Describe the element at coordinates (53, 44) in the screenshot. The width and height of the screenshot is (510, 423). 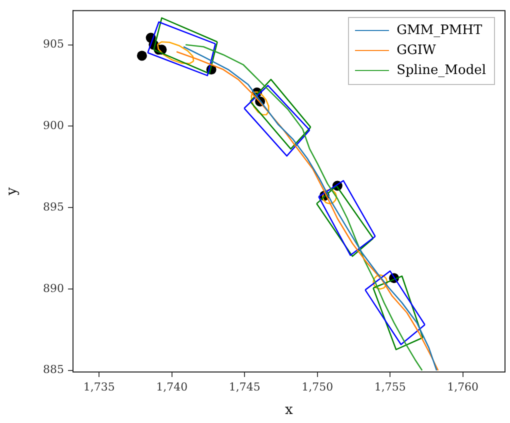
I see `y-tick-label: 905` at that location.